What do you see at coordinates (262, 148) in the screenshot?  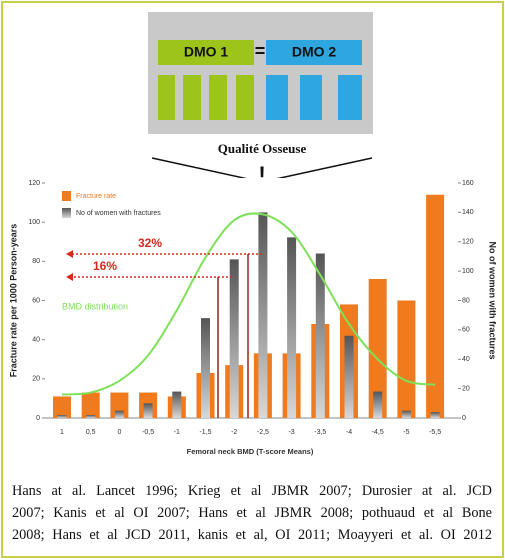 I see `caption: Qualité Osseuse` at bounding box center [262, 148].